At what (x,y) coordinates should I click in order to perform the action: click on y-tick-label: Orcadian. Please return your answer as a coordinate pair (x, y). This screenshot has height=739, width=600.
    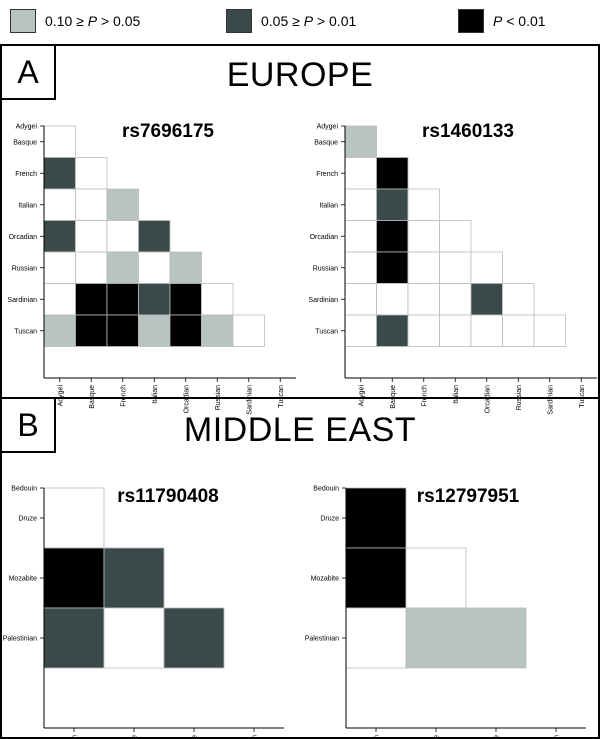
    Looking at the image, I should click on (324, 237).